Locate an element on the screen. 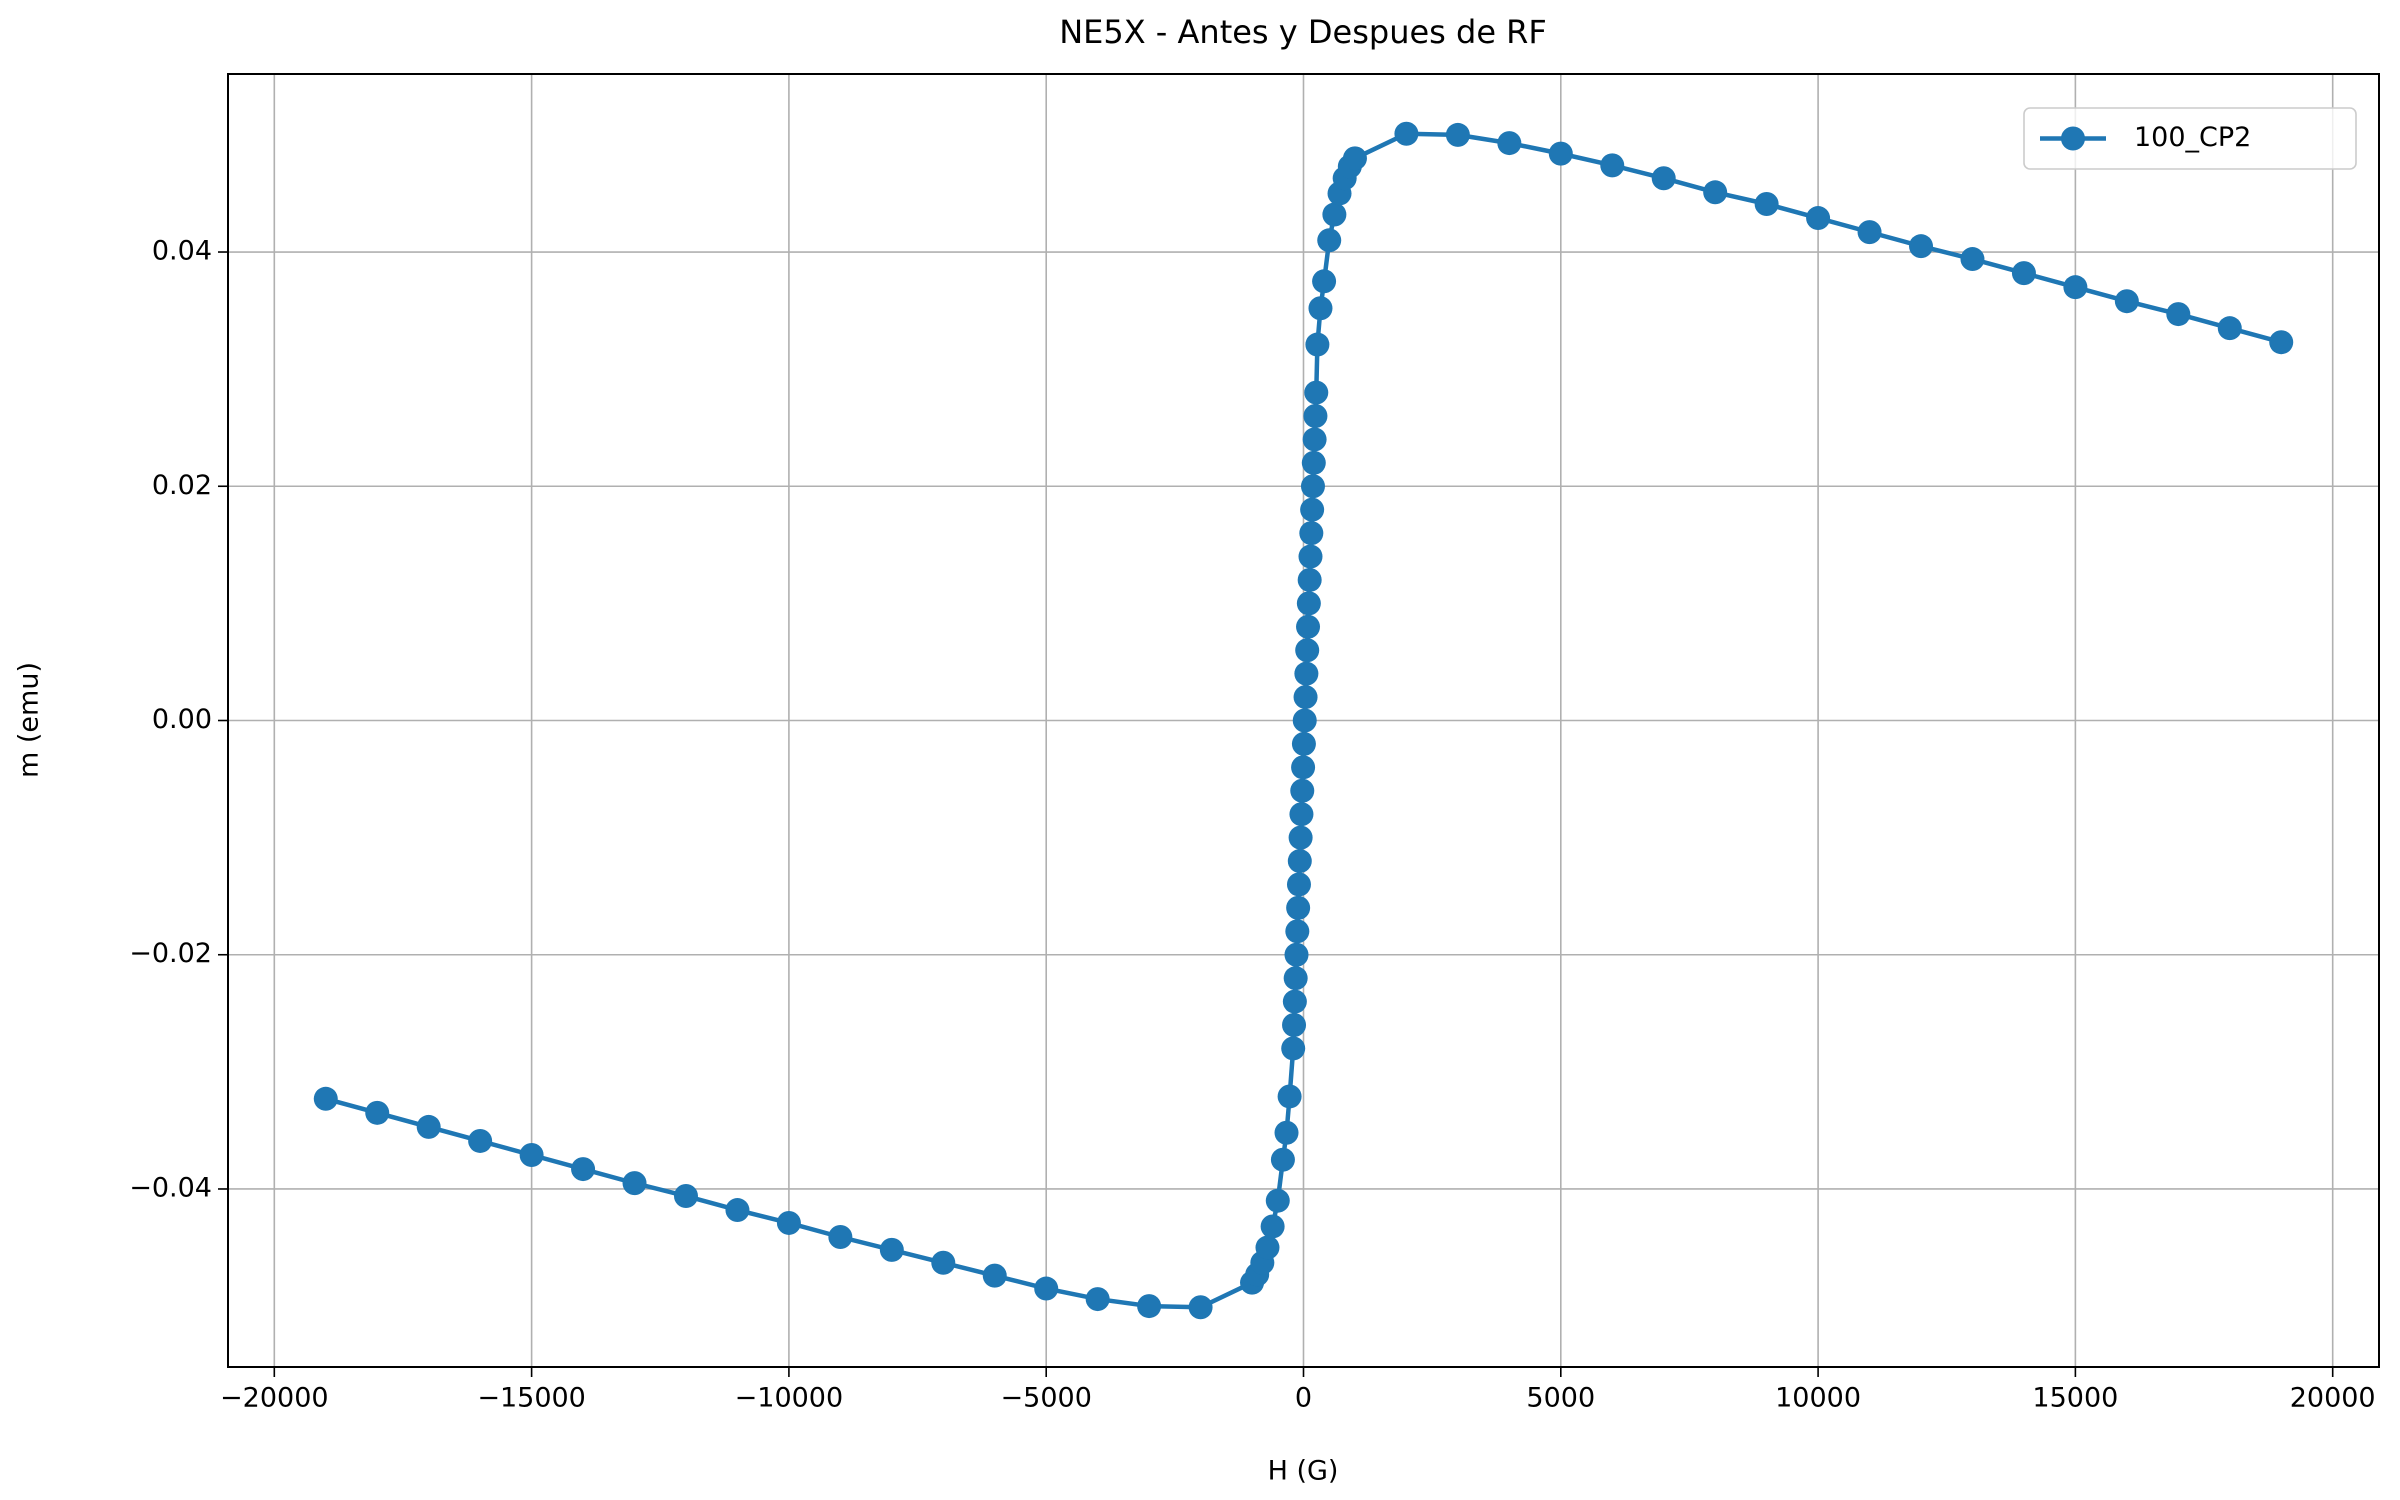 The image size is (2400, 1500). legend-box is located at coordinates (2190, 138).